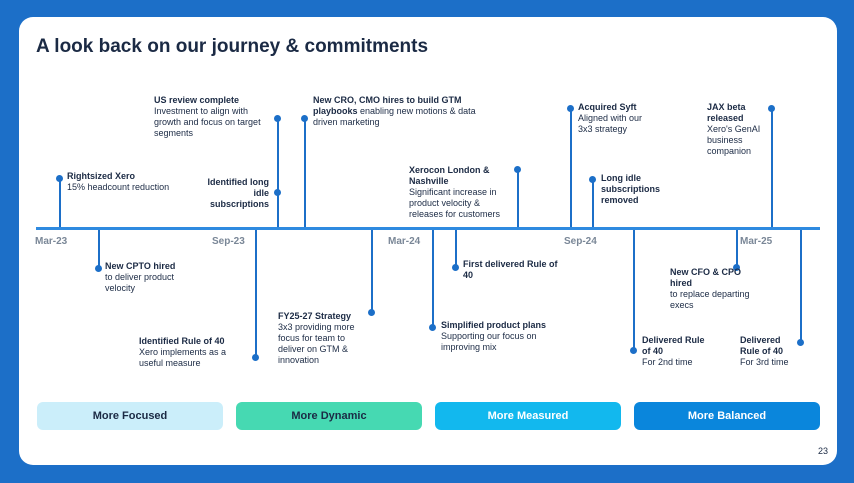  I want to click on date-label: Sep-24, so click(580, 241).